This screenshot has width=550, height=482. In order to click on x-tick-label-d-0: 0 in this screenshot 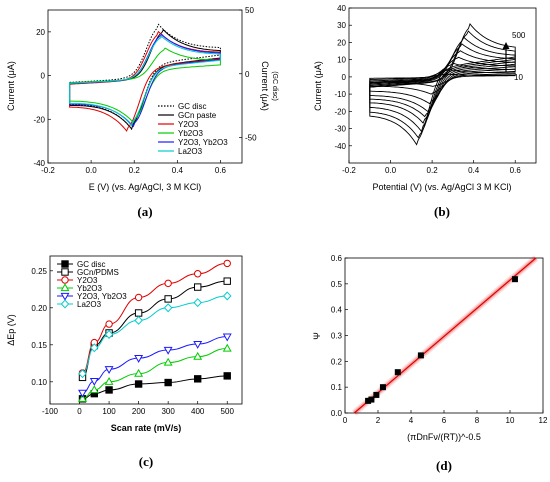, I will do `click(345, 420)`.